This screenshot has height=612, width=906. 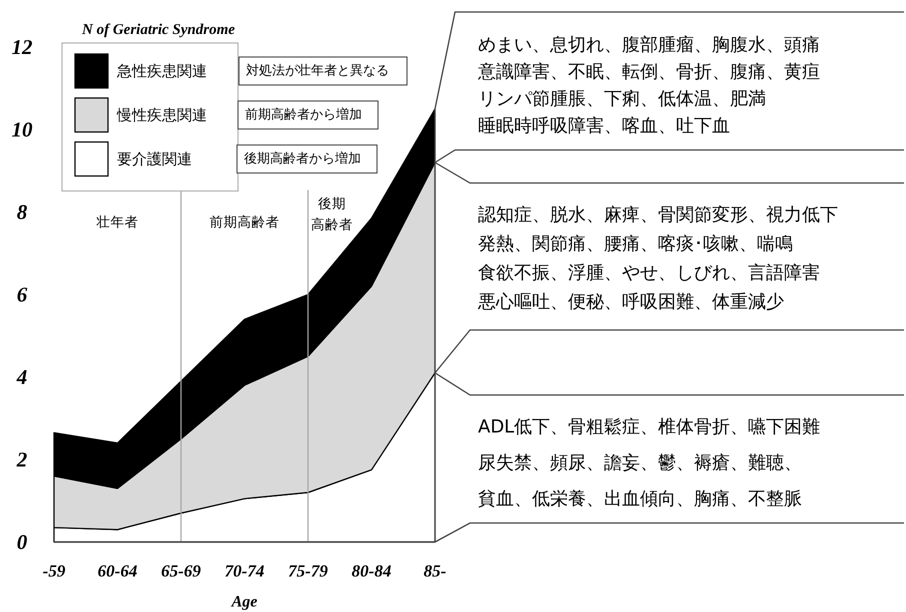 What do you see at coordinates (117, 222) in the screenshot?
I see `annotation: 壮年者` at bounding box center [117, 222].